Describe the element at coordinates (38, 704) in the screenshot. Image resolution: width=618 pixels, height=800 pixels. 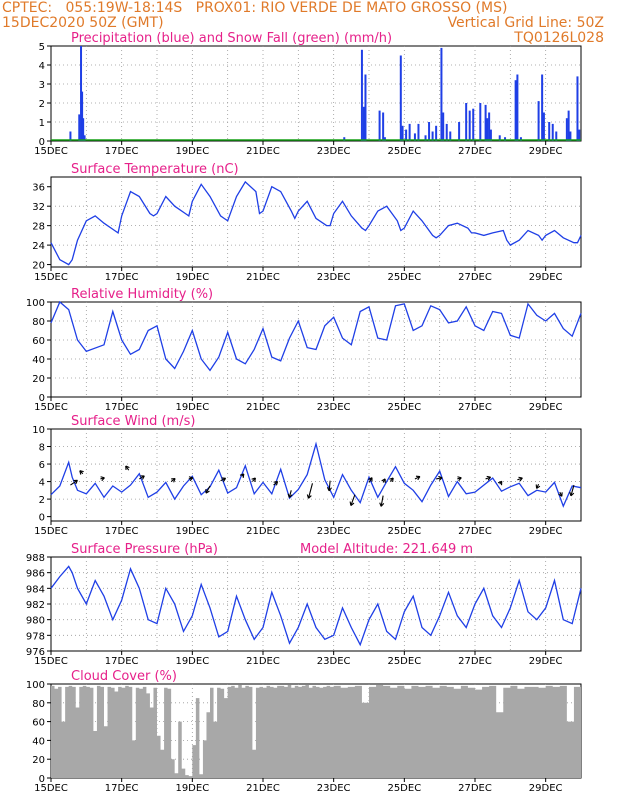
I see `y-tick-label: 80` at that location.